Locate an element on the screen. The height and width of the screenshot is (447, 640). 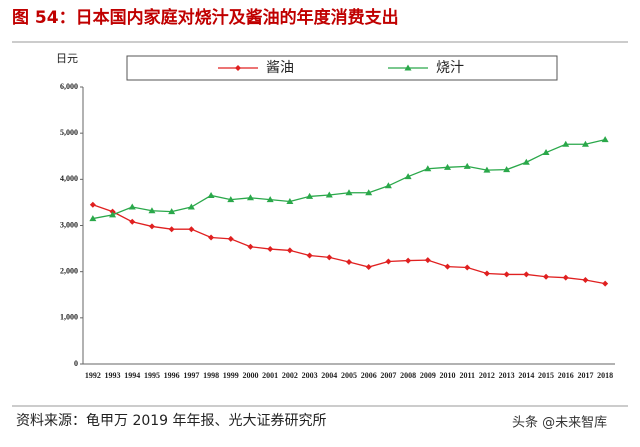
x-tick-label: 1998 is located at coordinates (211, 375).